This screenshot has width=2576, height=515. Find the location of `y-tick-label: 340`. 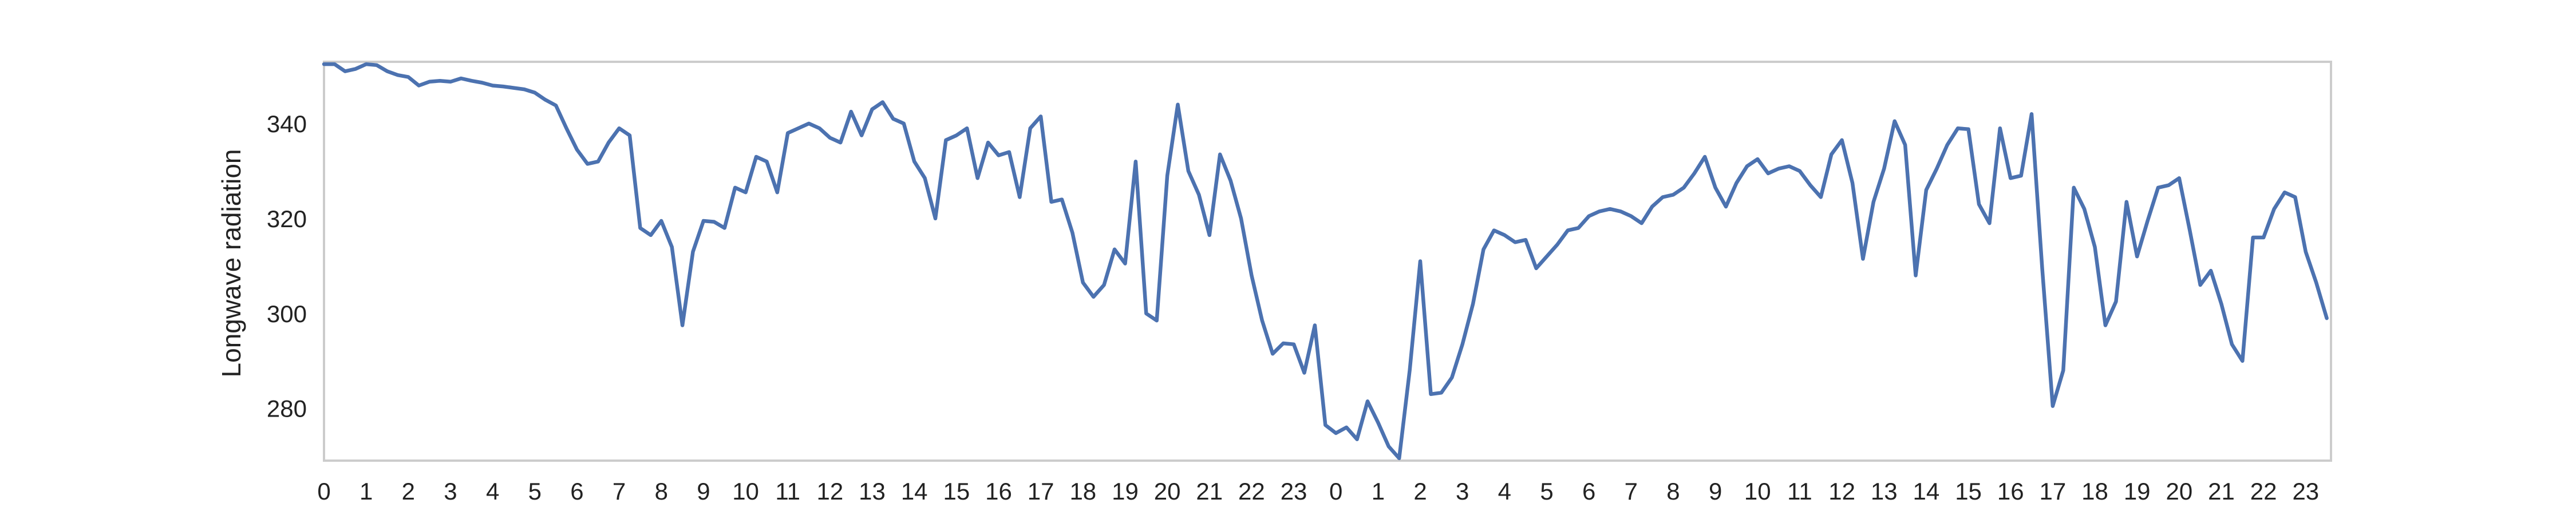

y-tick-label: 340 is located at coordinates (287, 123).